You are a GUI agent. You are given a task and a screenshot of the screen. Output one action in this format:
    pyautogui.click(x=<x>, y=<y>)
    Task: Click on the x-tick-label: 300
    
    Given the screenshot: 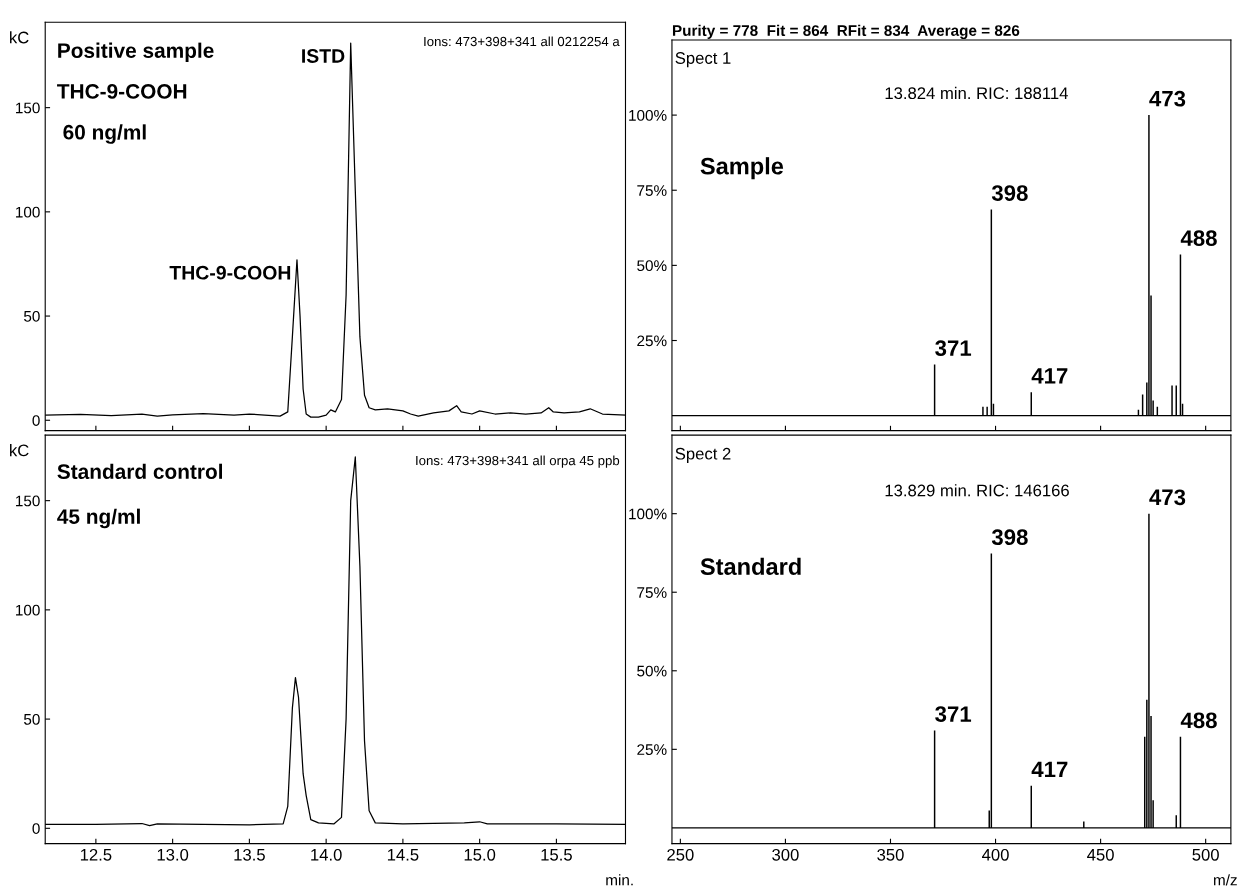 What is the action you would take?
    pyautogui.click(x=785, y=854)
    